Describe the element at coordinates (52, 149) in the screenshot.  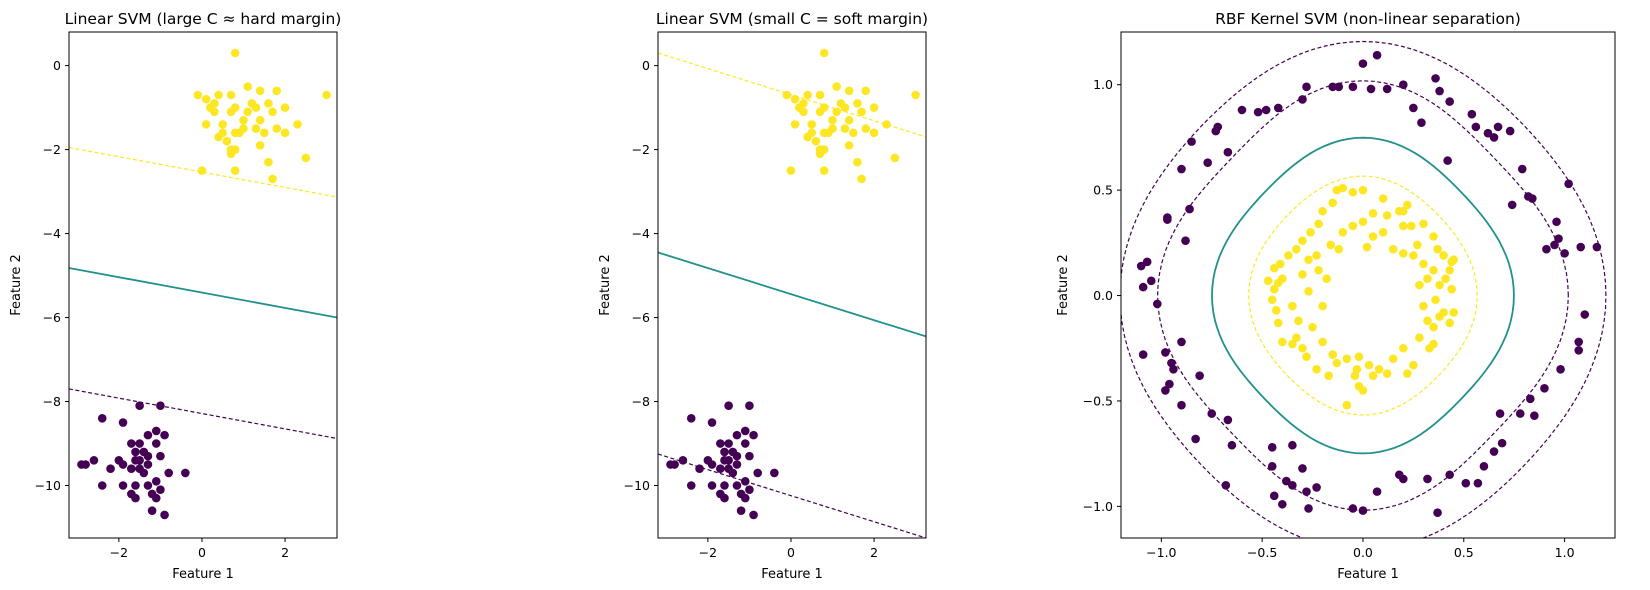
I see `y-tick-label: −2` at that location.